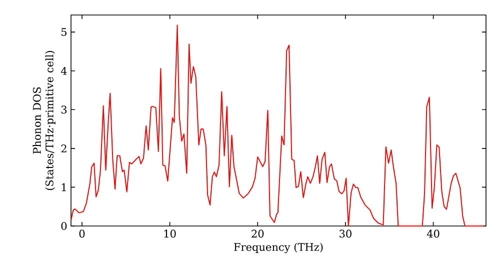 Image resolution: width=500 pixels, height=280 pixels. What do you see at coordinates (433, 234) in the screenshot?
I see `x-tick-label: 40` at bounding box center [433, 234].